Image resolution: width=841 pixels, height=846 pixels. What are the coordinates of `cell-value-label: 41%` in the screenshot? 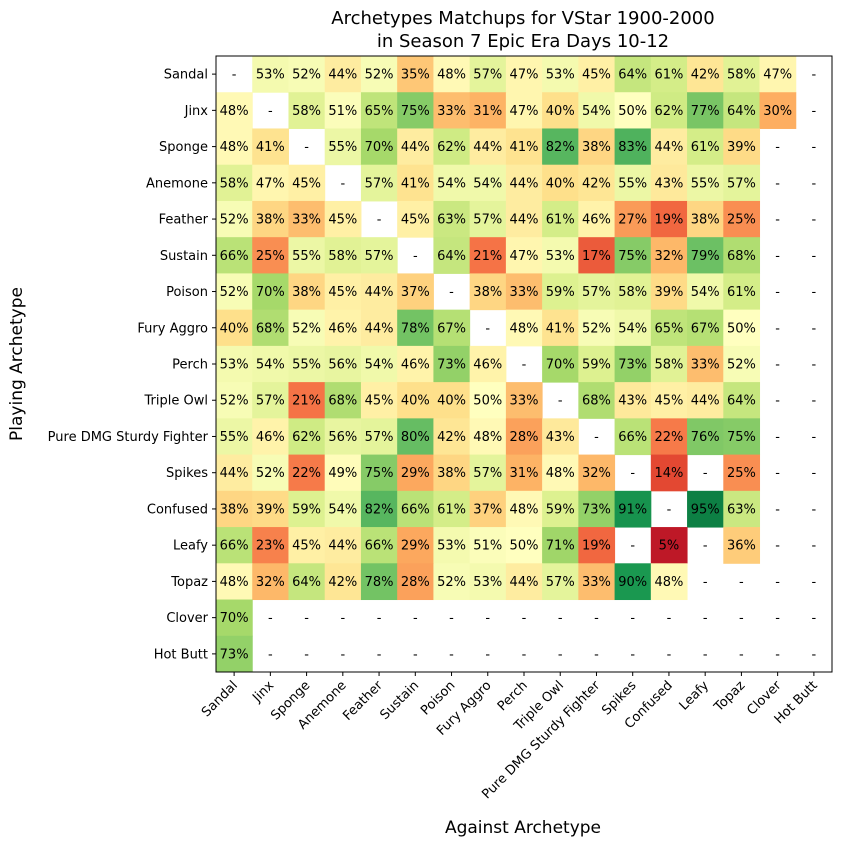 It's located at (270, 147).